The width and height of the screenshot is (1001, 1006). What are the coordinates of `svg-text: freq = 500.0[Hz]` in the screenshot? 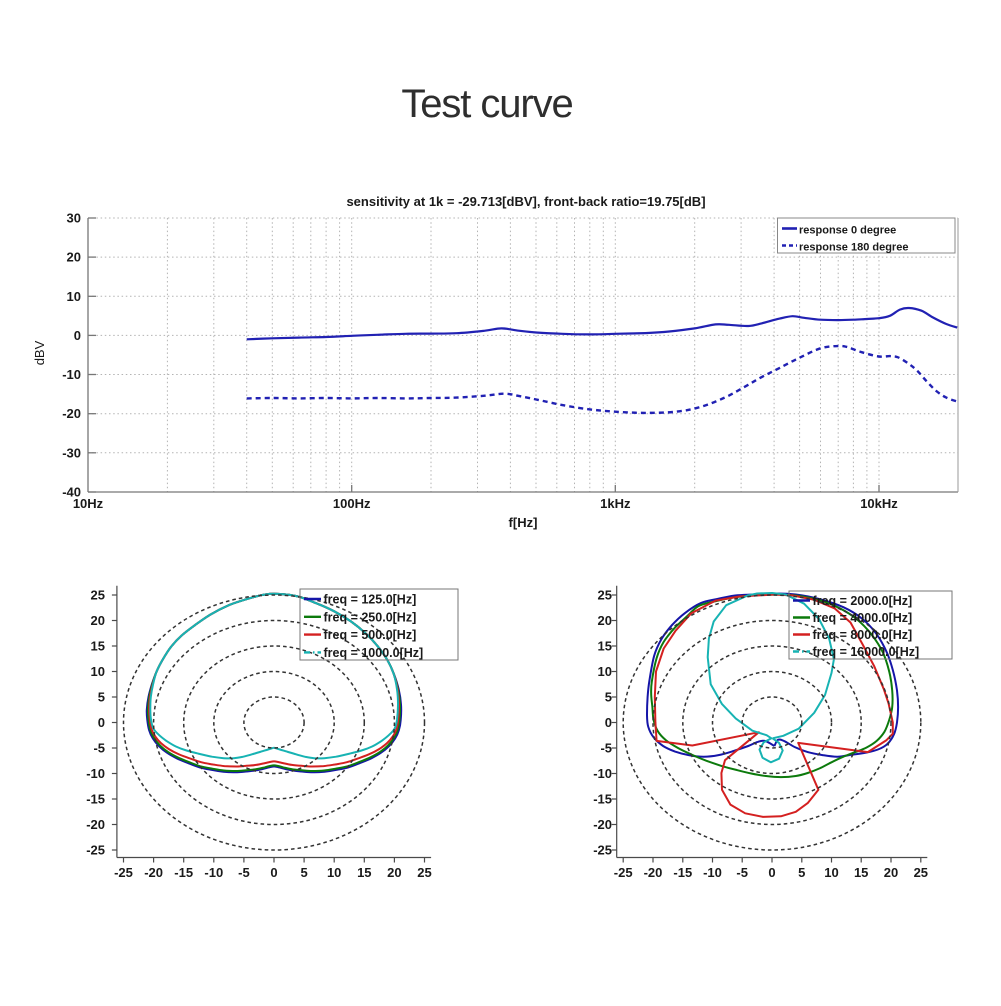 It's located at (370, 635).